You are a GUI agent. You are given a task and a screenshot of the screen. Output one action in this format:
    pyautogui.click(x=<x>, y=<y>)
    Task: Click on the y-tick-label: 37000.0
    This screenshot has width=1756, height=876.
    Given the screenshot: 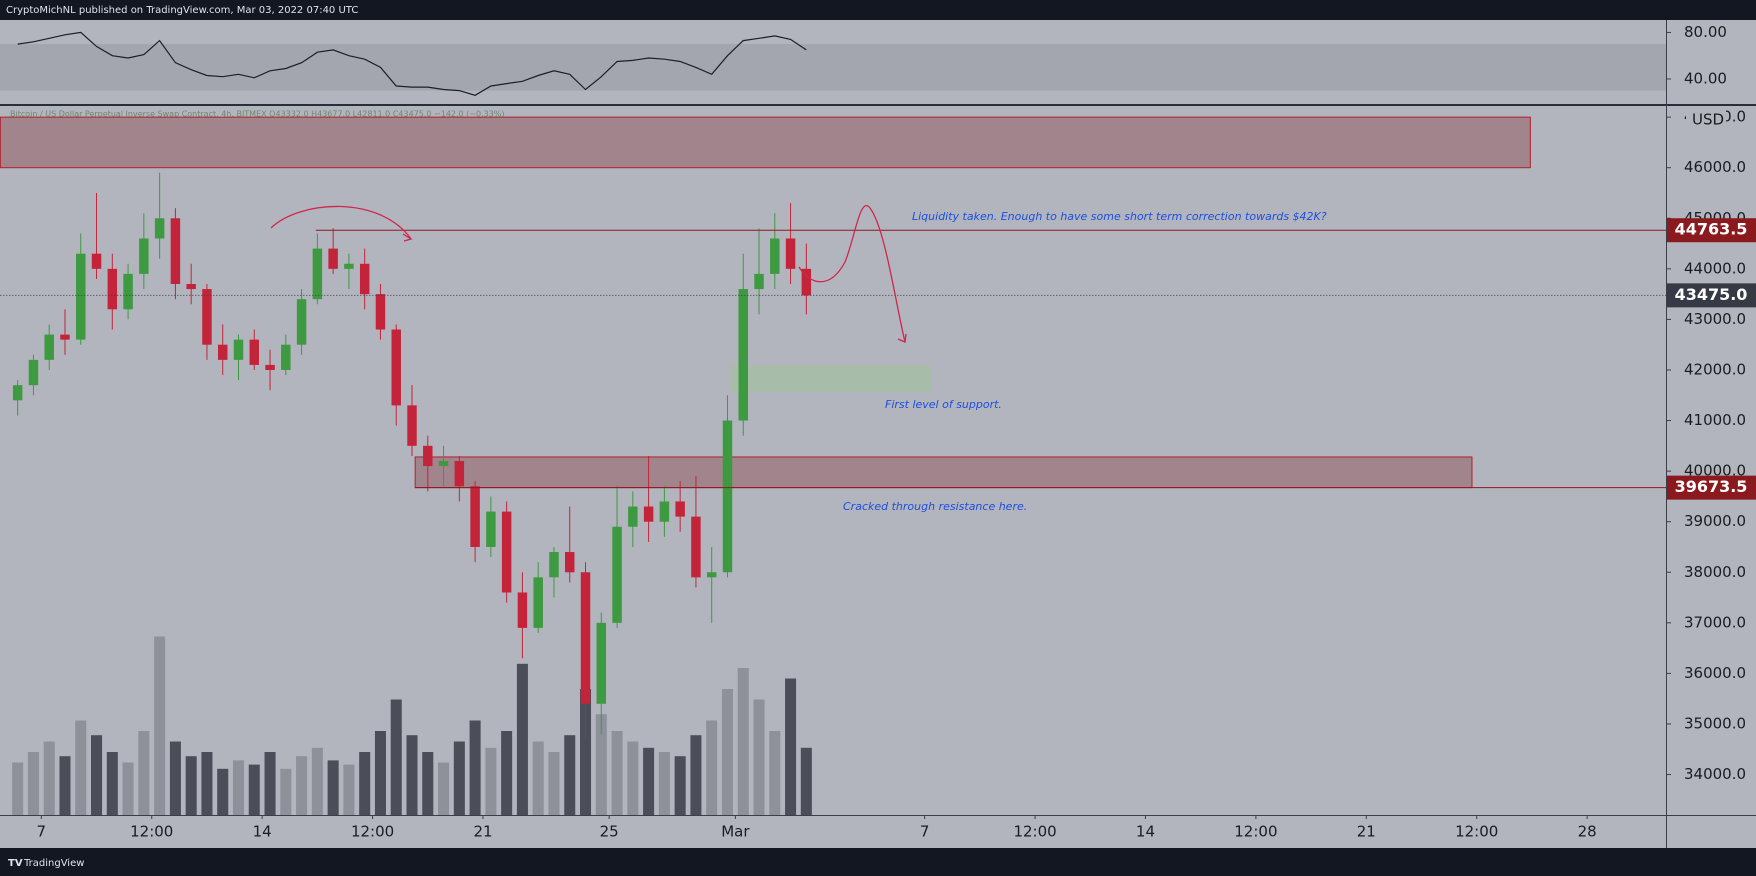 What is the action you would take?
    pyautogui.click(x=1715, y=622)
    